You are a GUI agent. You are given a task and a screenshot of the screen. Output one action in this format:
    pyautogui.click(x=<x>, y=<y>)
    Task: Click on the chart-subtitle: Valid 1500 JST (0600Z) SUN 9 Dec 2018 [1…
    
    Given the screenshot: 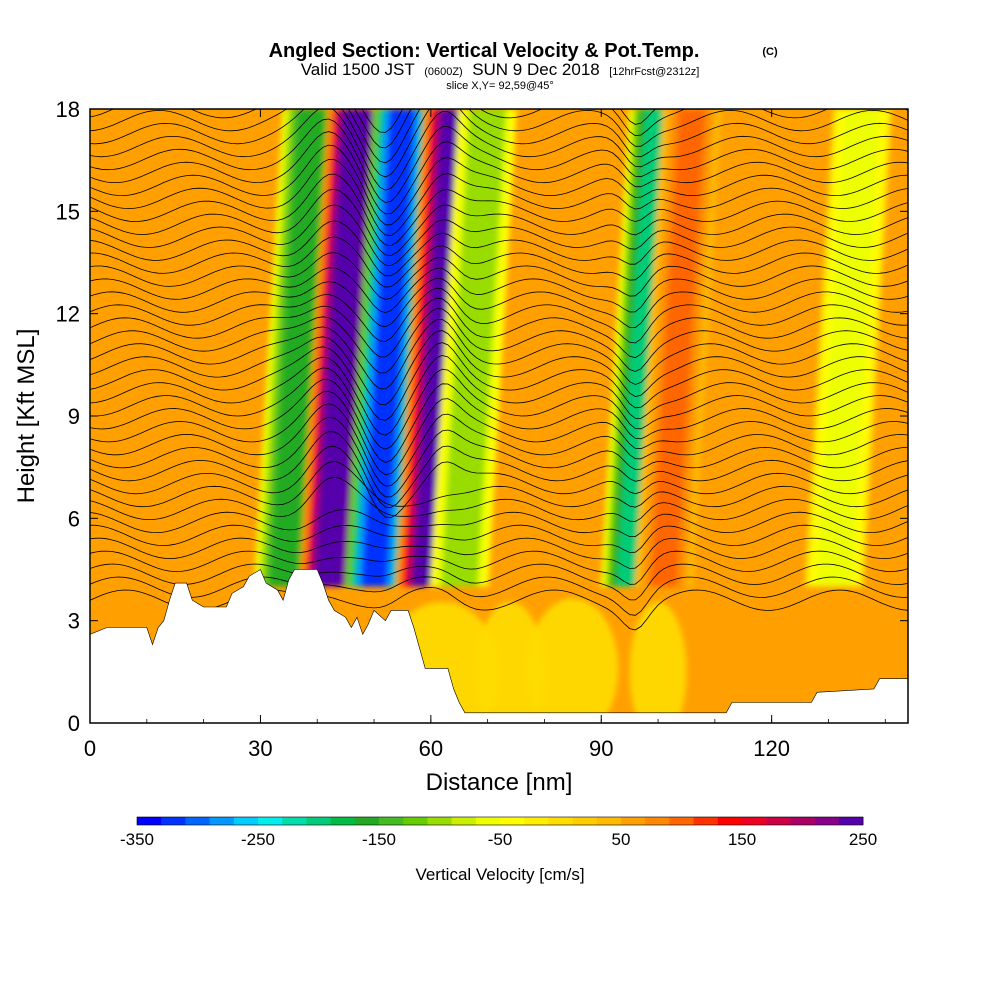 What is the action you would take?
    pyautogui.click(x=500, y=69)
    